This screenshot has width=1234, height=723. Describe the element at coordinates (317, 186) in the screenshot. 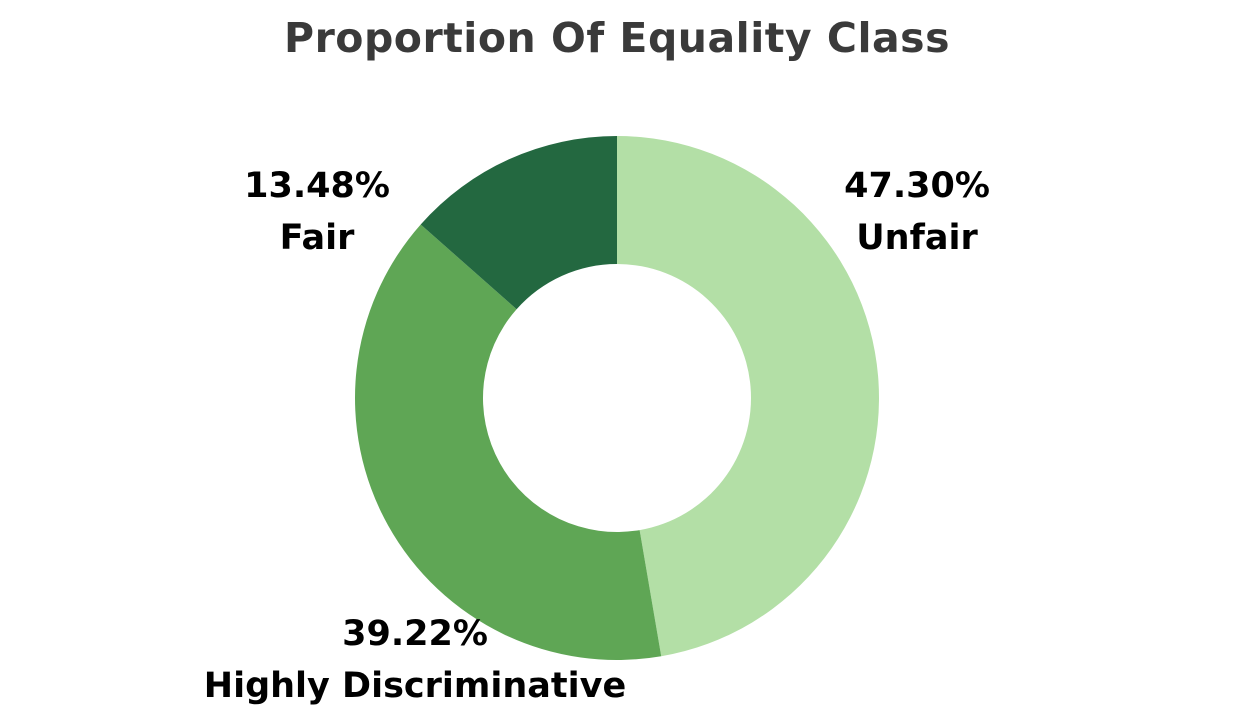

I see `slice-percent-fair: 13.48%` at that location.